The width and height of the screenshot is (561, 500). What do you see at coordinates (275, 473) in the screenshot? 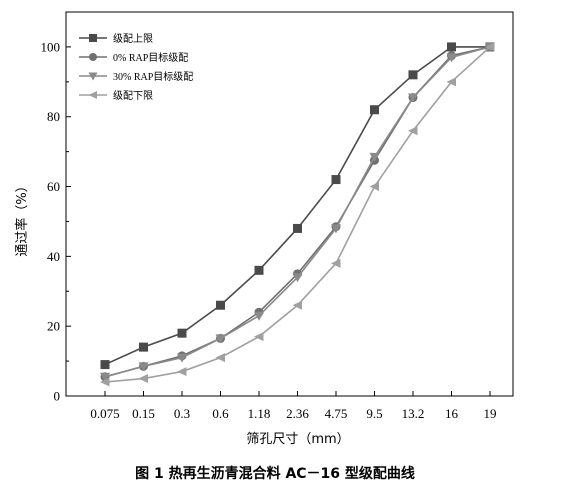
I see `figure-caption: 图 1 热再生沥青混合料 AC－16 型级配曲线` at bounding box center [275, 473].